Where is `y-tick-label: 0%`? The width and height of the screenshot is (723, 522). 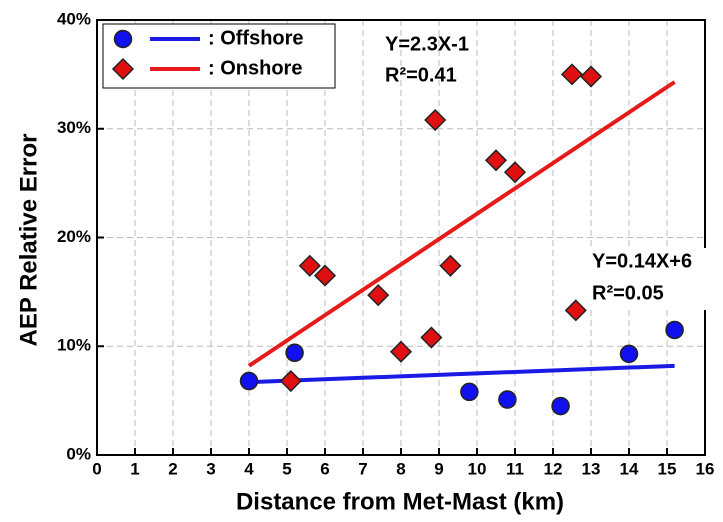
y-tick-label: 0% is located at coordinates (78, 453).